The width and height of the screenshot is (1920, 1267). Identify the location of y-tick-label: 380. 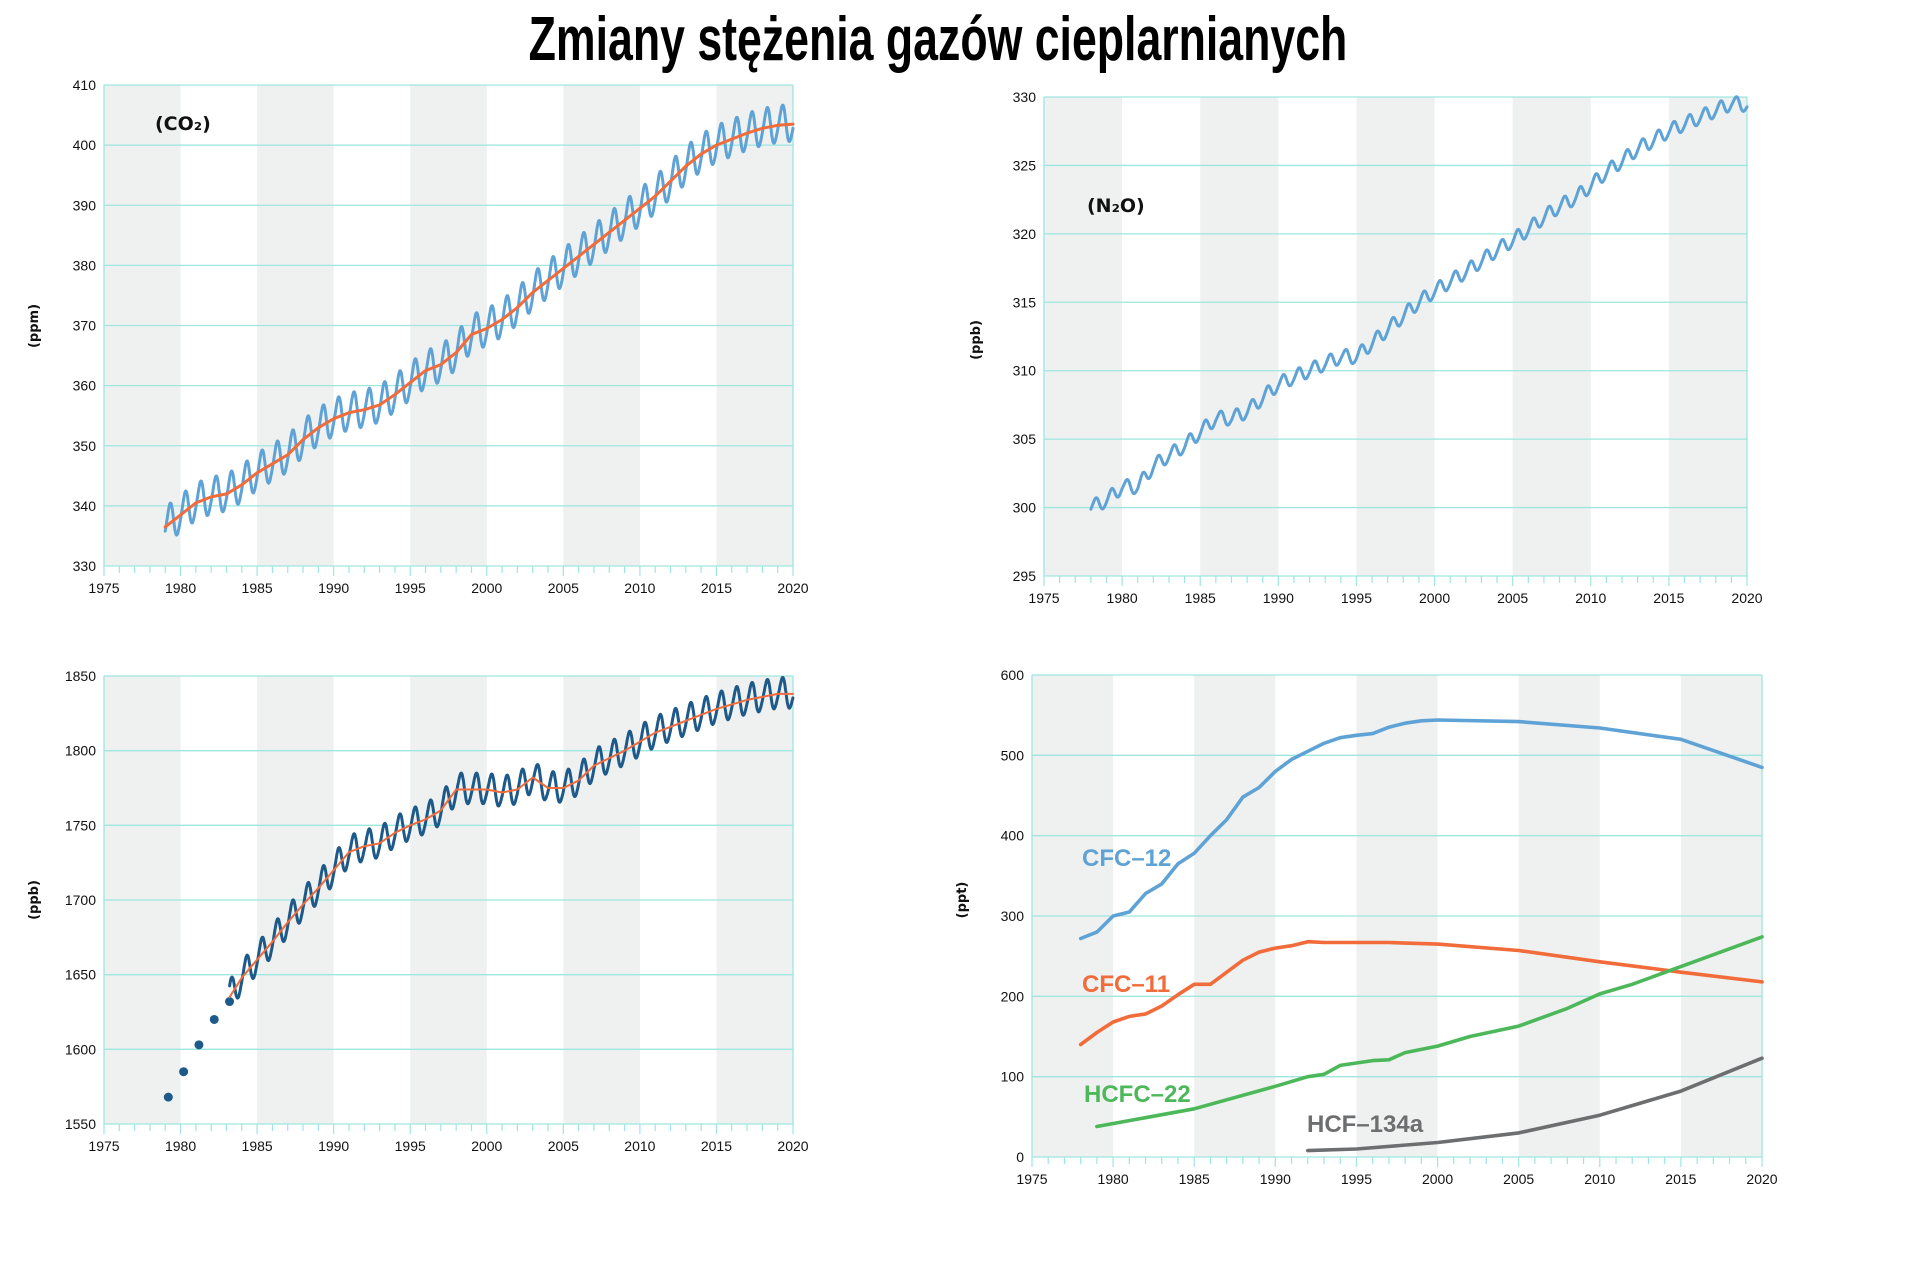
(85, 265).